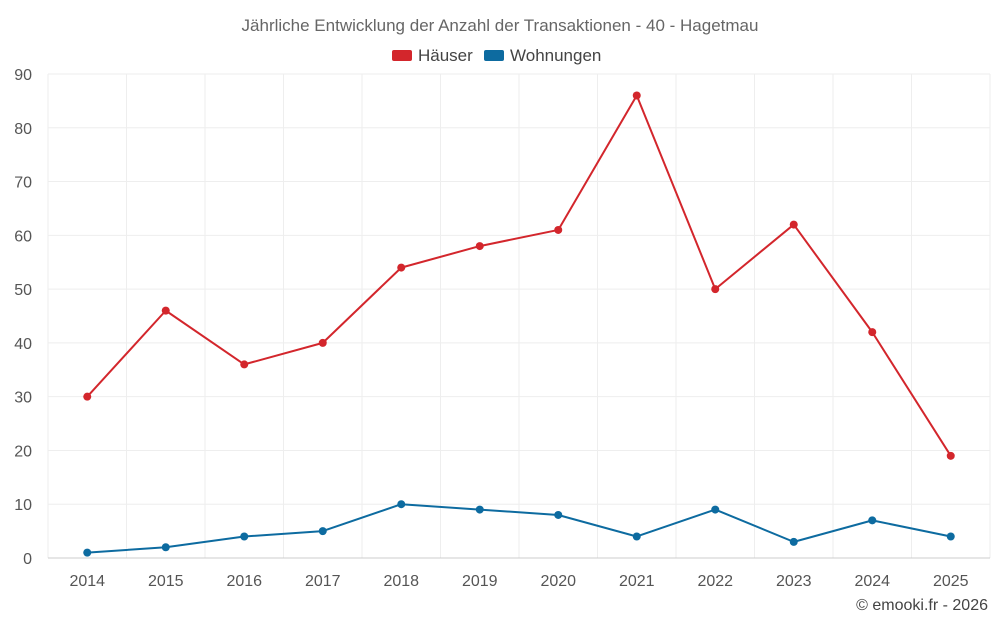 This screenshot has height=625, width=1000. I want to click on y-tick-label: 0, so click(27, 559).